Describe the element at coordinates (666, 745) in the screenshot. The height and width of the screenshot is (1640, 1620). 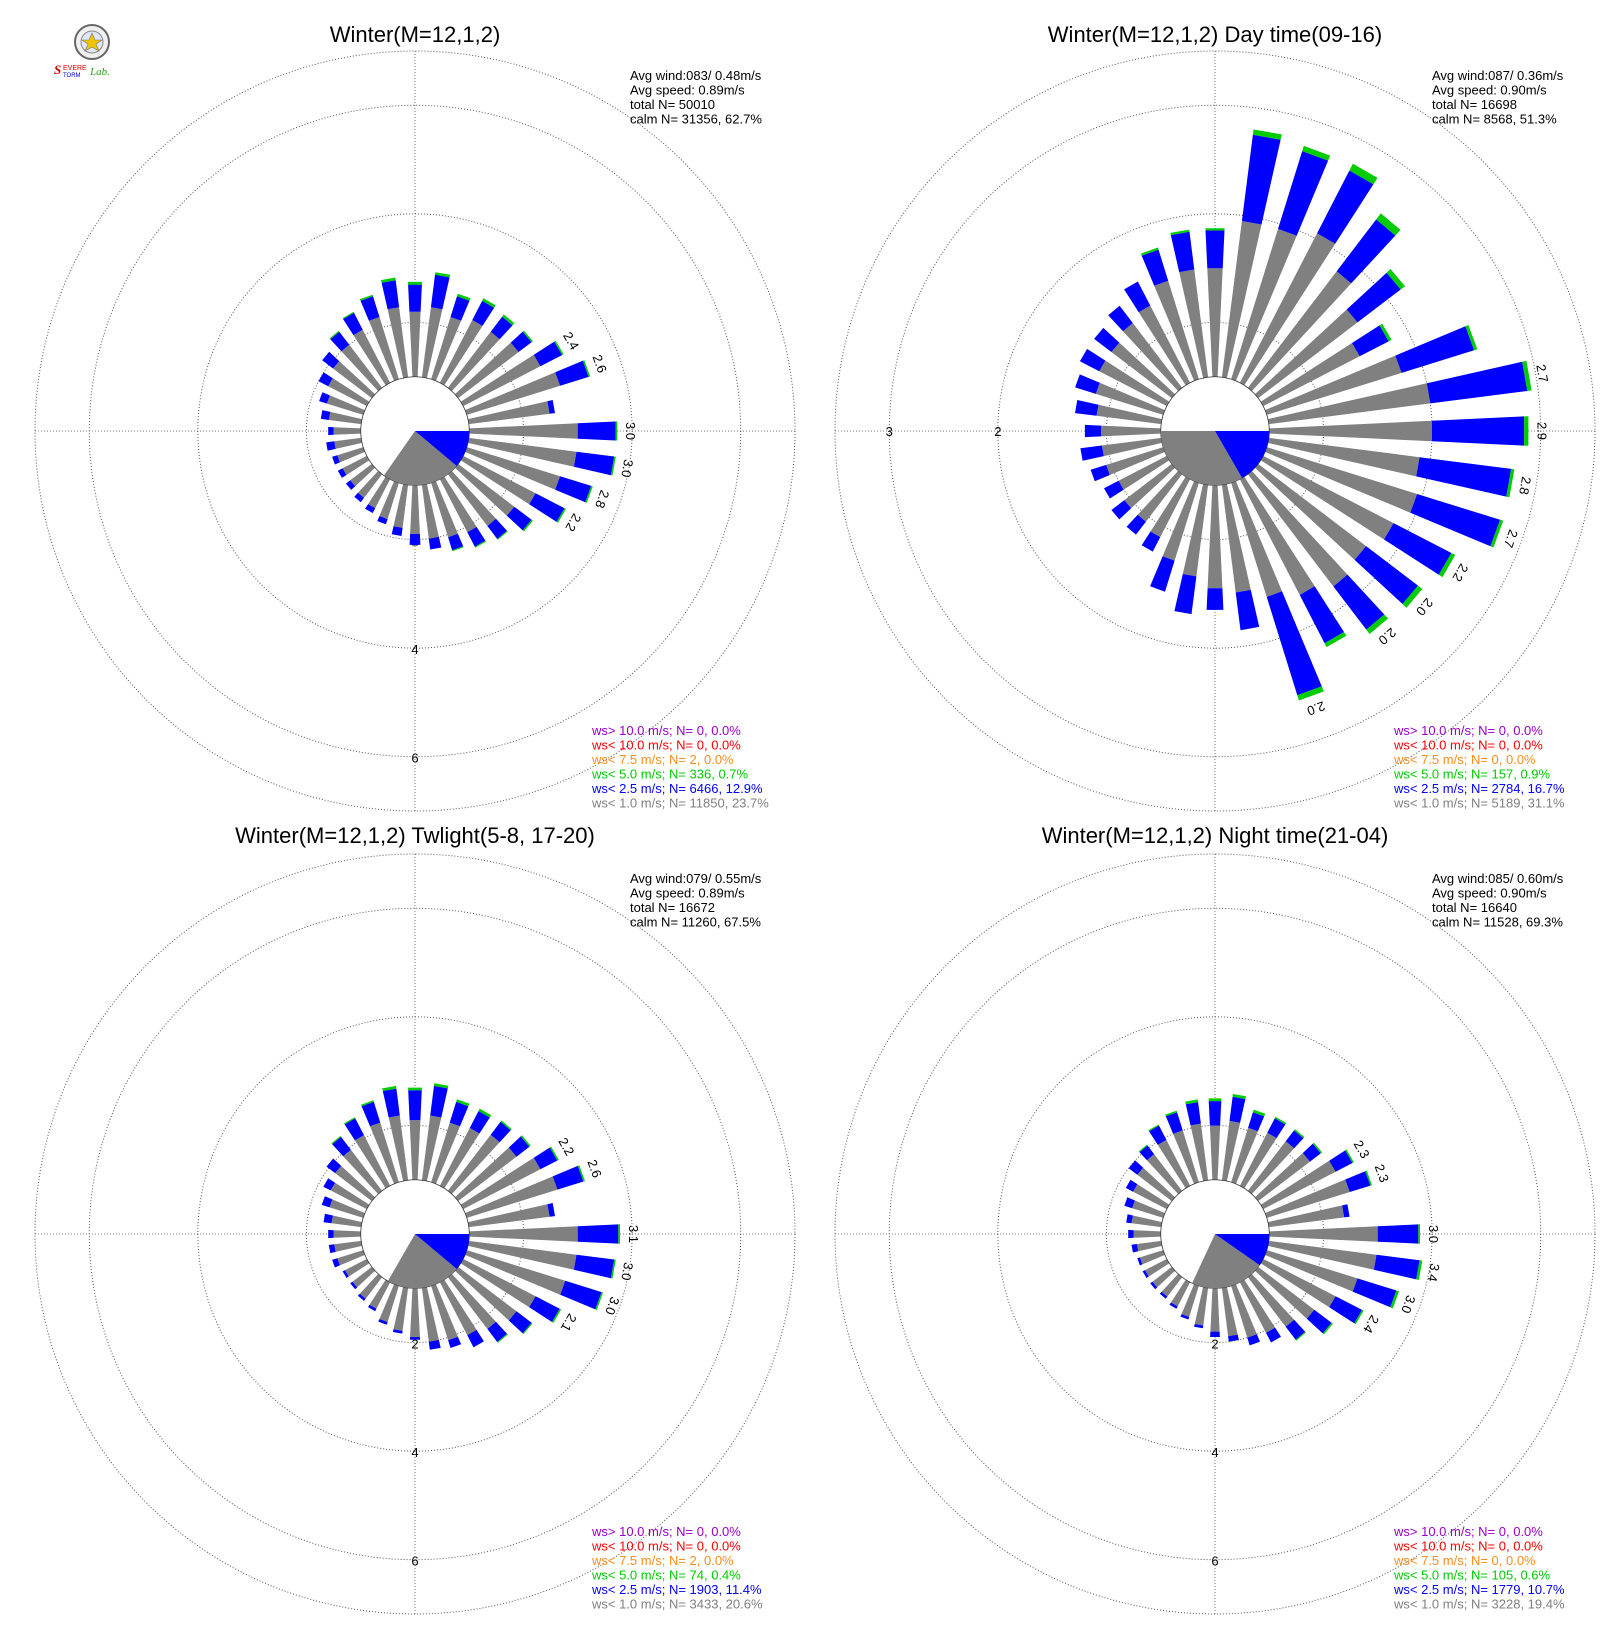
I see `legend-entry: ws< 10.0 m/s; N= 0, 0.0%` at that location.